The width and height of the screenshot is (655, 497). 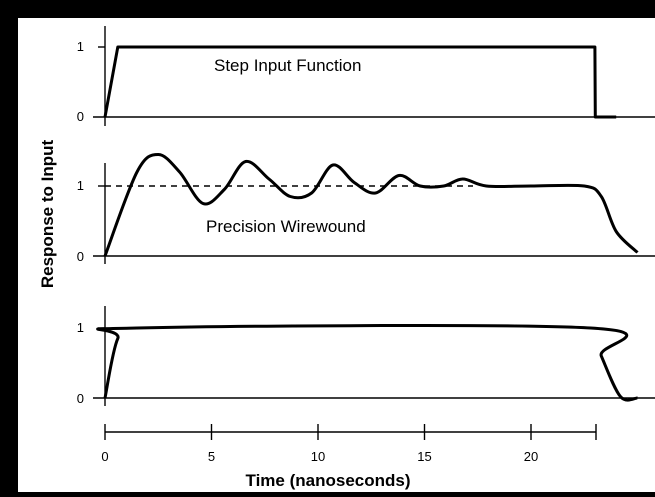 What do you see at coordinates (80, 185) in the screenshot?
I see `panel2-tick-label-1: 1` at bounding box center [80, 185].